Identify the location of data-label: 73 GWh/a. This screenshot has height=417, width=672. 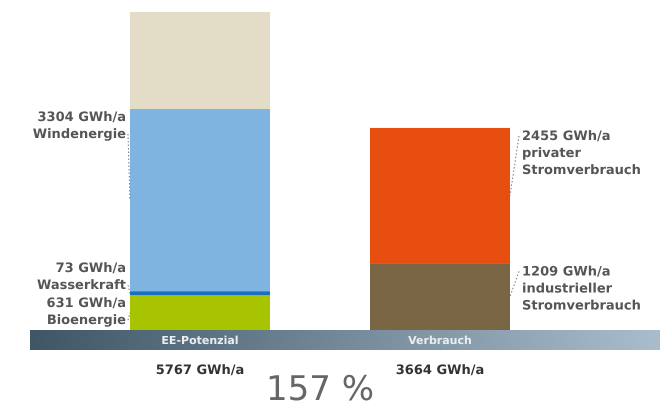
(91, 268).